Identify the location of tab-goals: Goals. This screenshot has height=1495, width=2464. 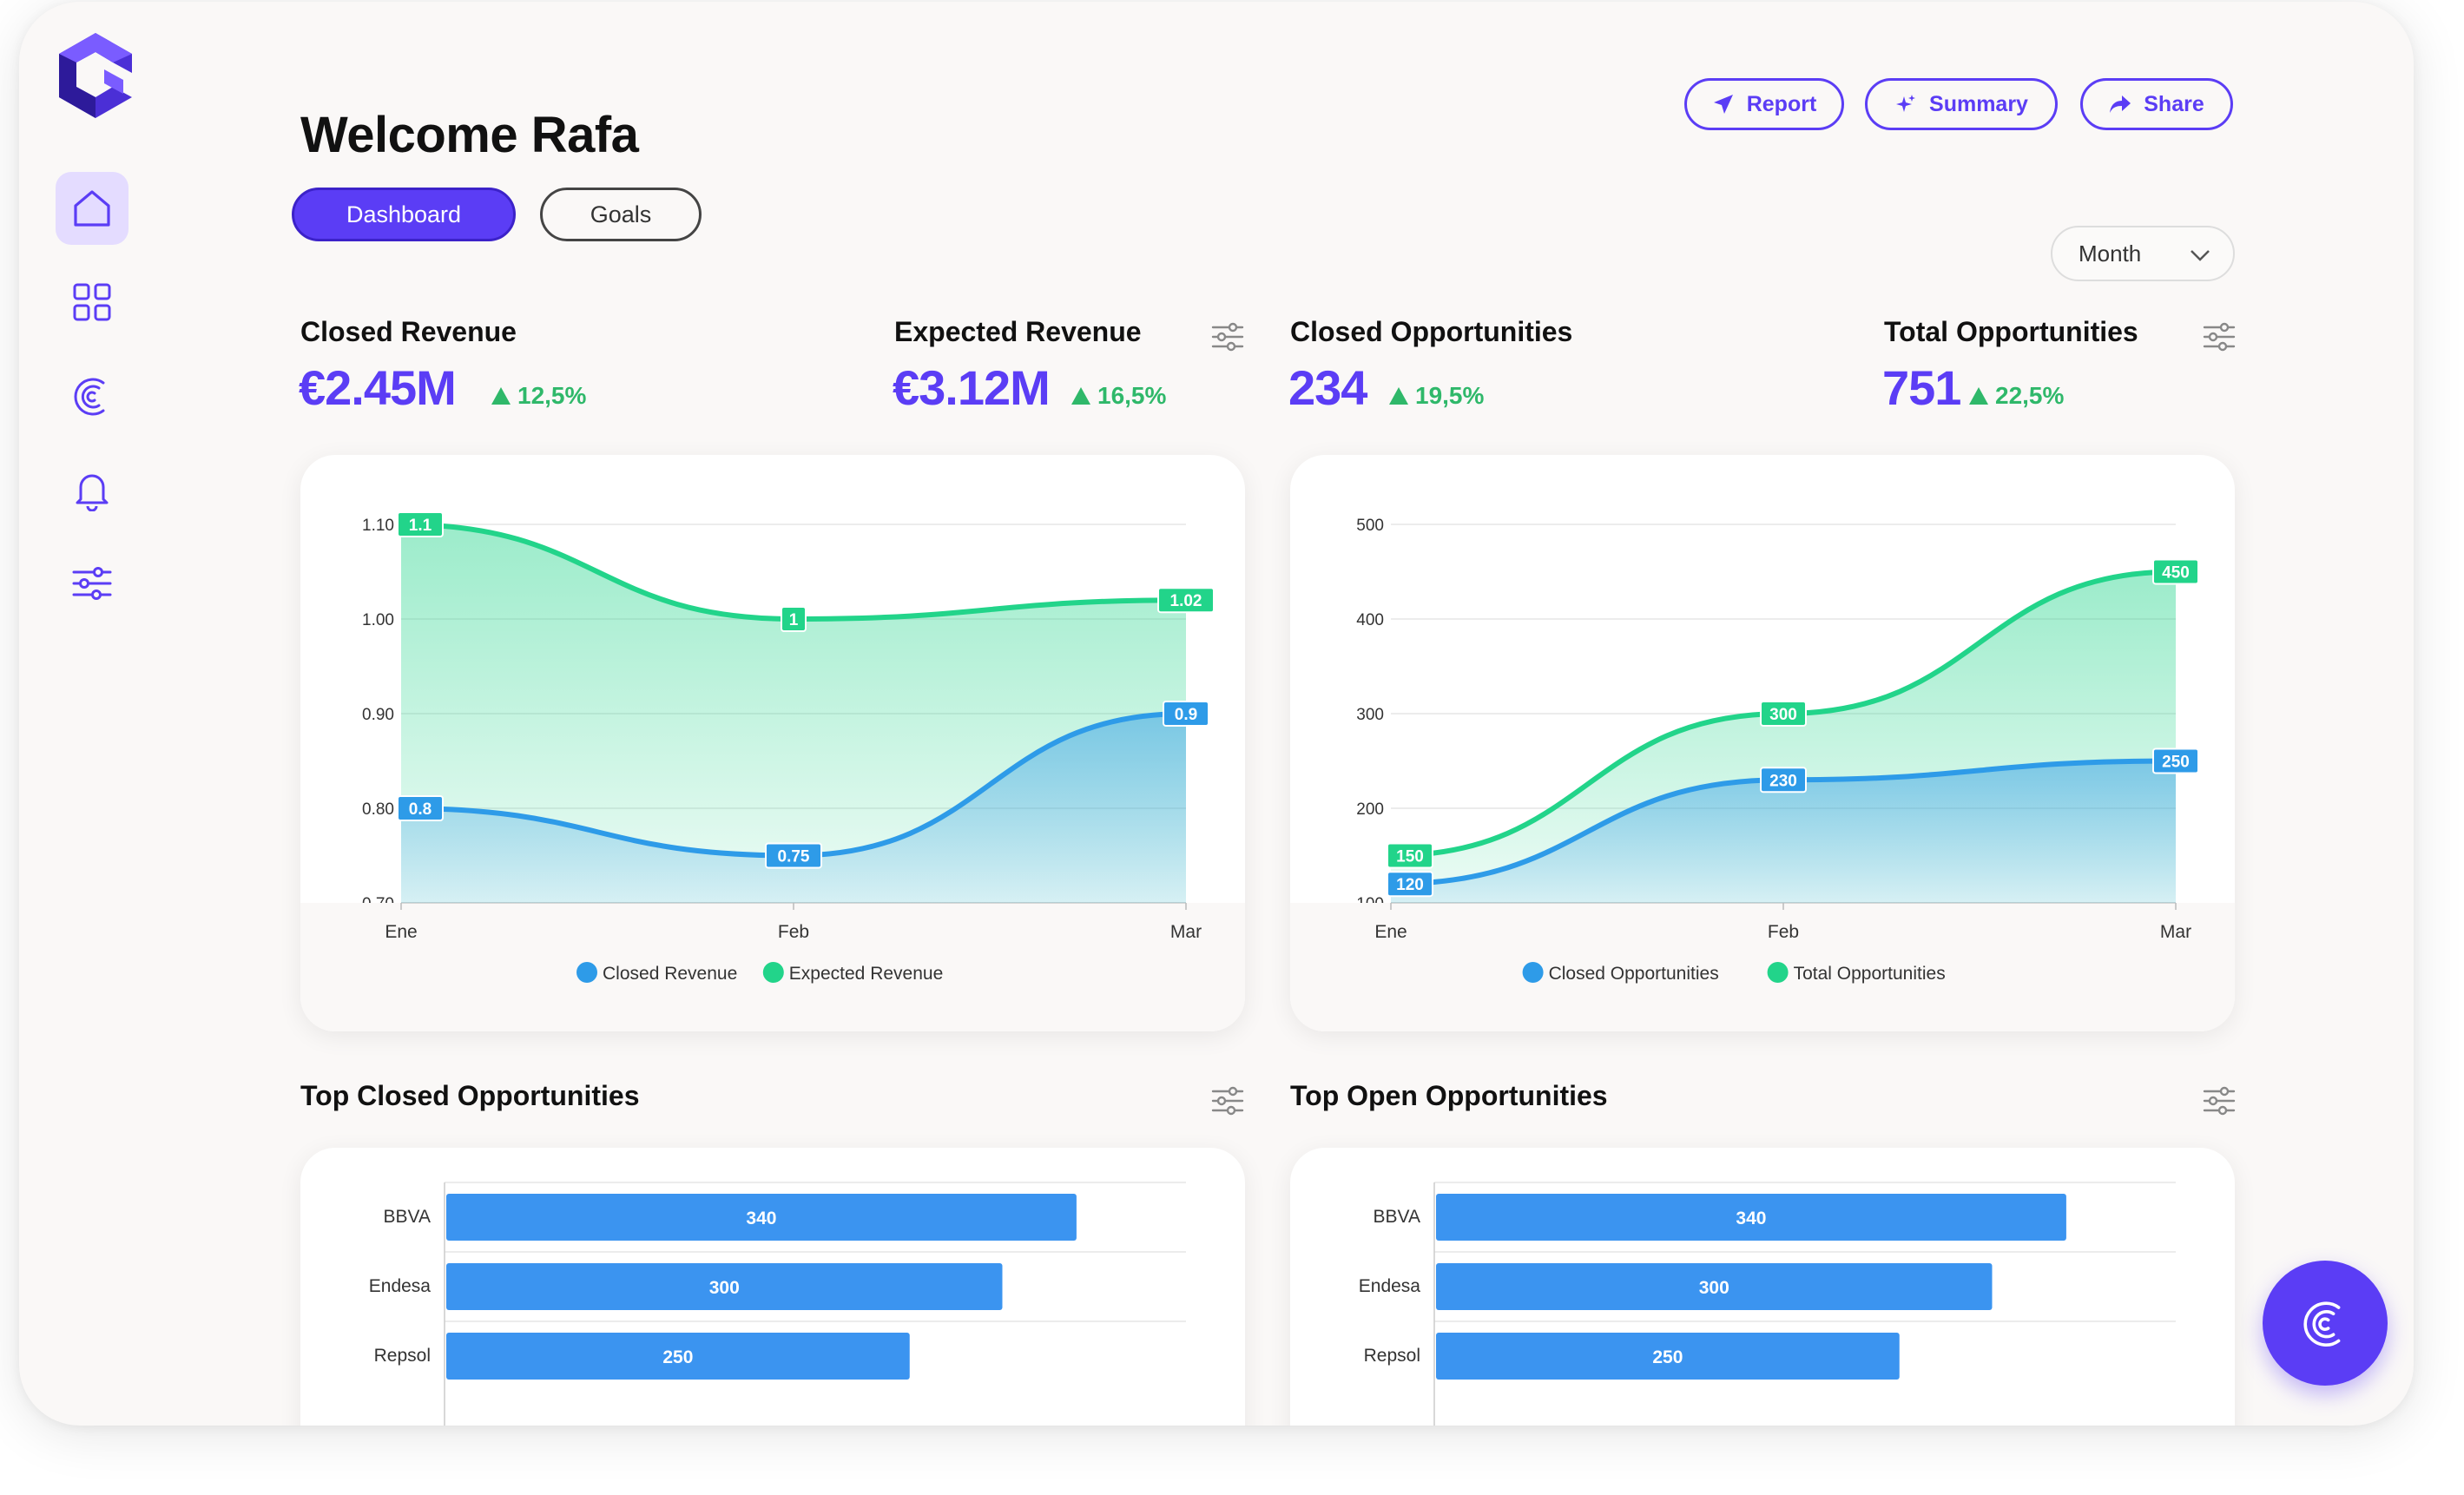
(621, 214).